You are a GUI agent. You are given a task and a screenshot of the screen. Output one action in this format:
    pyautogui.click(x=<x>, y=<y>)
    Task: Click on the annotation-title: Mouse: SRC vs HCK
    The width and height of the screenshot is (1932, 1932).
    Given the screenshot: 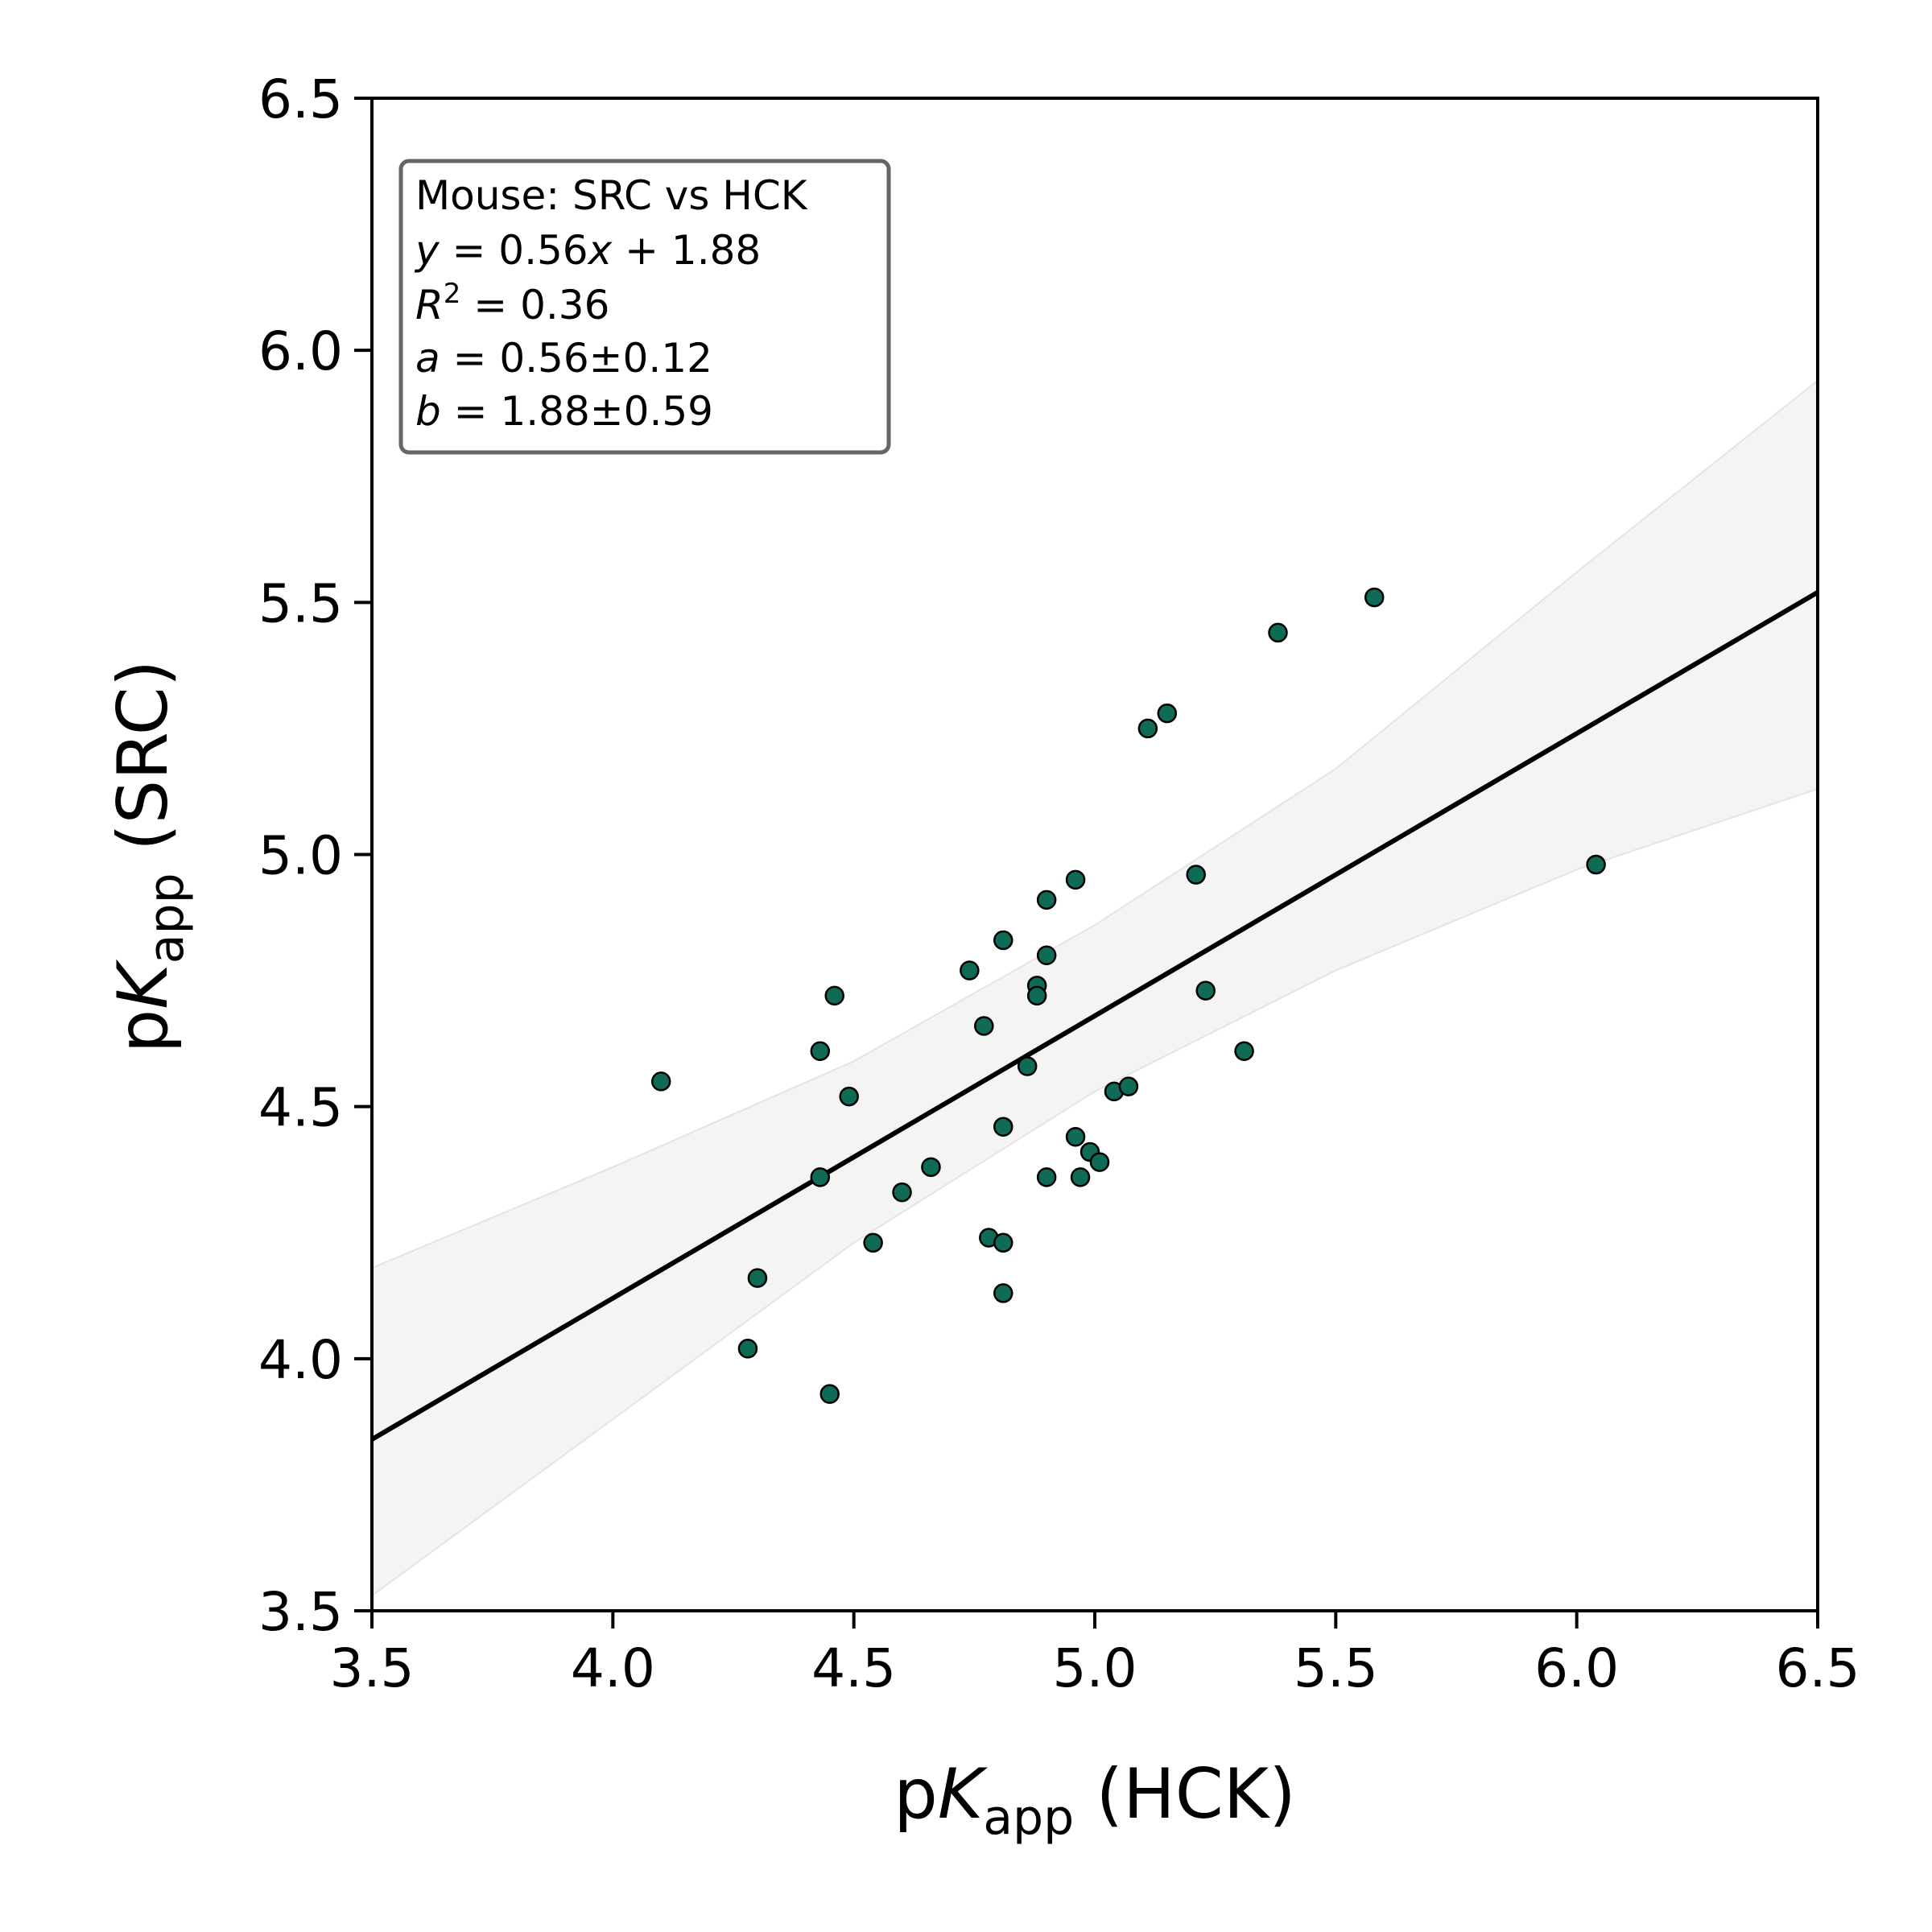 What is the action you would take?
    pyautogui.click(x=611, y=195)
    